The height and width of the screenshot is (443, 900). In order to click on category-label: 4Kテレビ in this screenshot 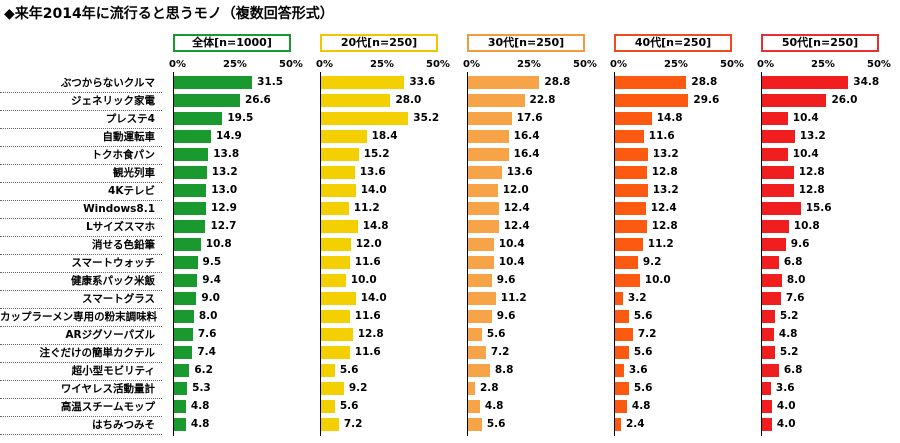, I will do `click(131, 191)`.